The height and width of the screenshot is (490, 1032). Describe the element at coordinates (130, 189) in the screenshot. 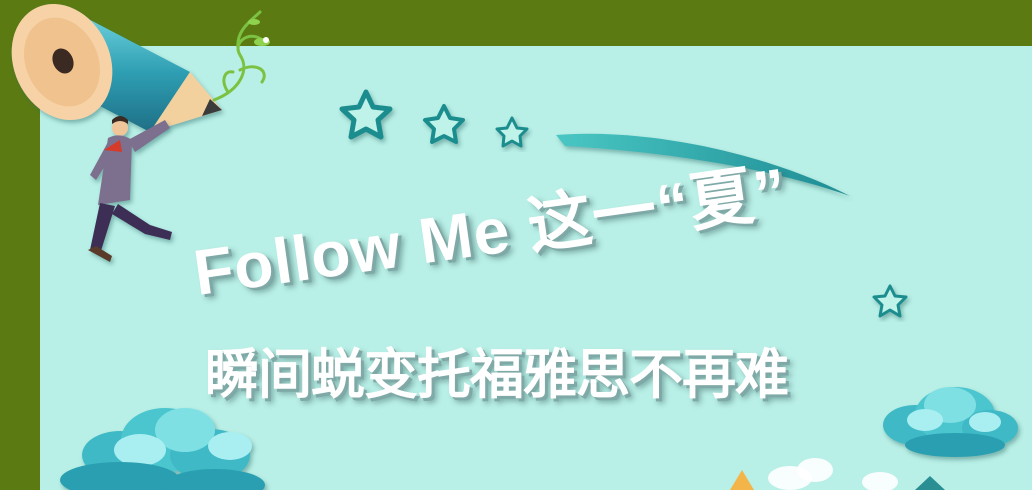

I see `flying-man-icon` at that location.